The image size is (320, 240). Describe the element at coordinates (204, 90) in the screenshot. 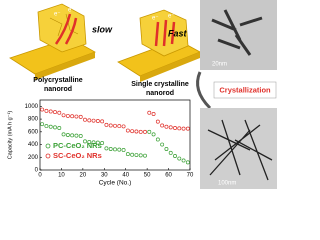

I see `arrow` at that location.